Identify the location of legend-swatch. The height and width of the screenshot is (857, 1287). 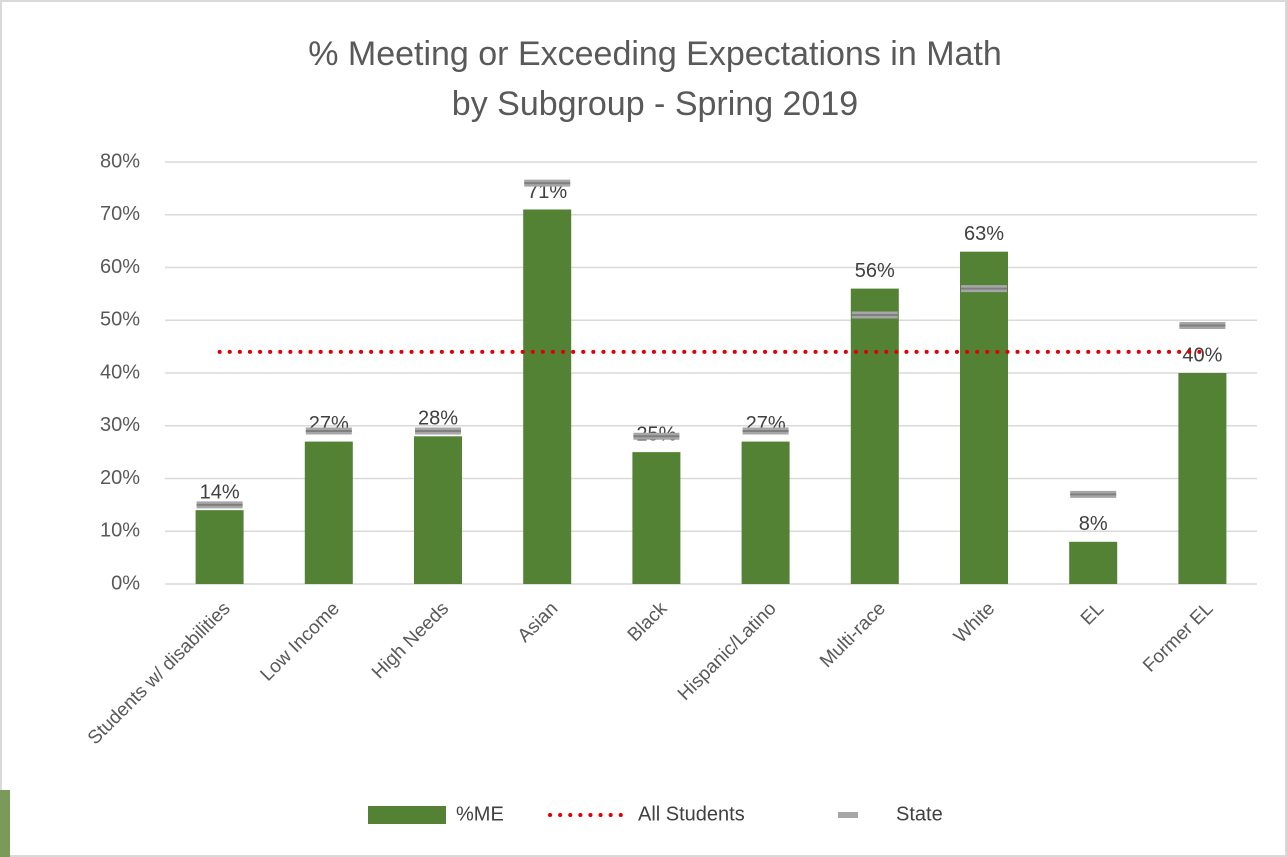
(407, 815).